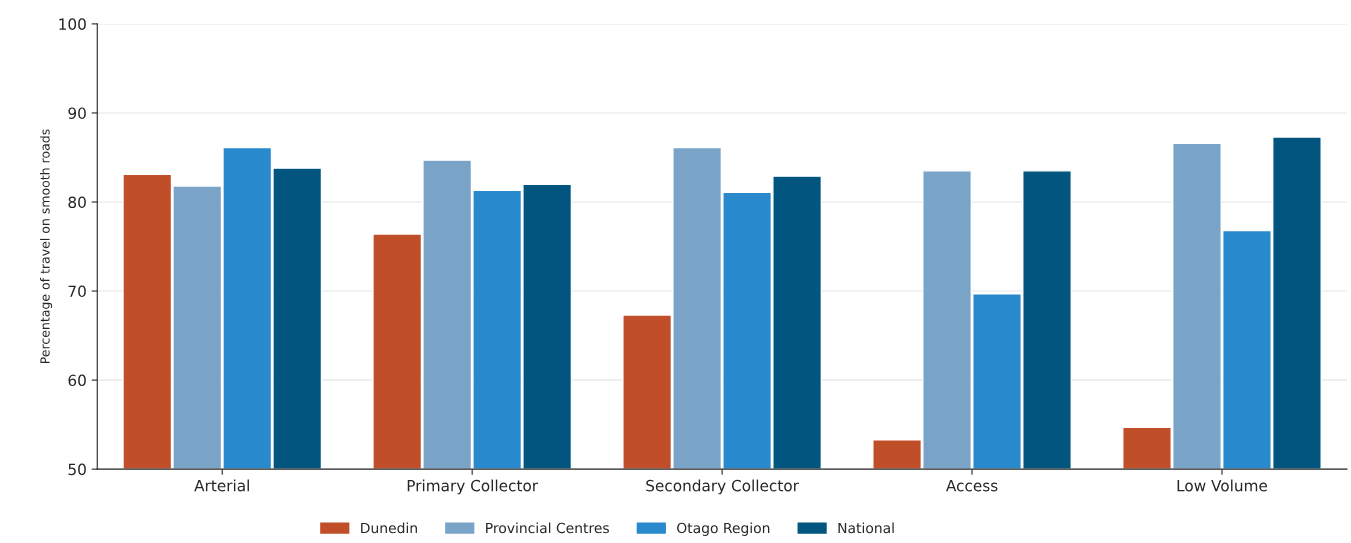 This screenshot has height=543, width=1351. What do you see at coordinates (723, 529) in the screenshot?
I see `legend-label: Otago Region` at bounding box center [723, 529].